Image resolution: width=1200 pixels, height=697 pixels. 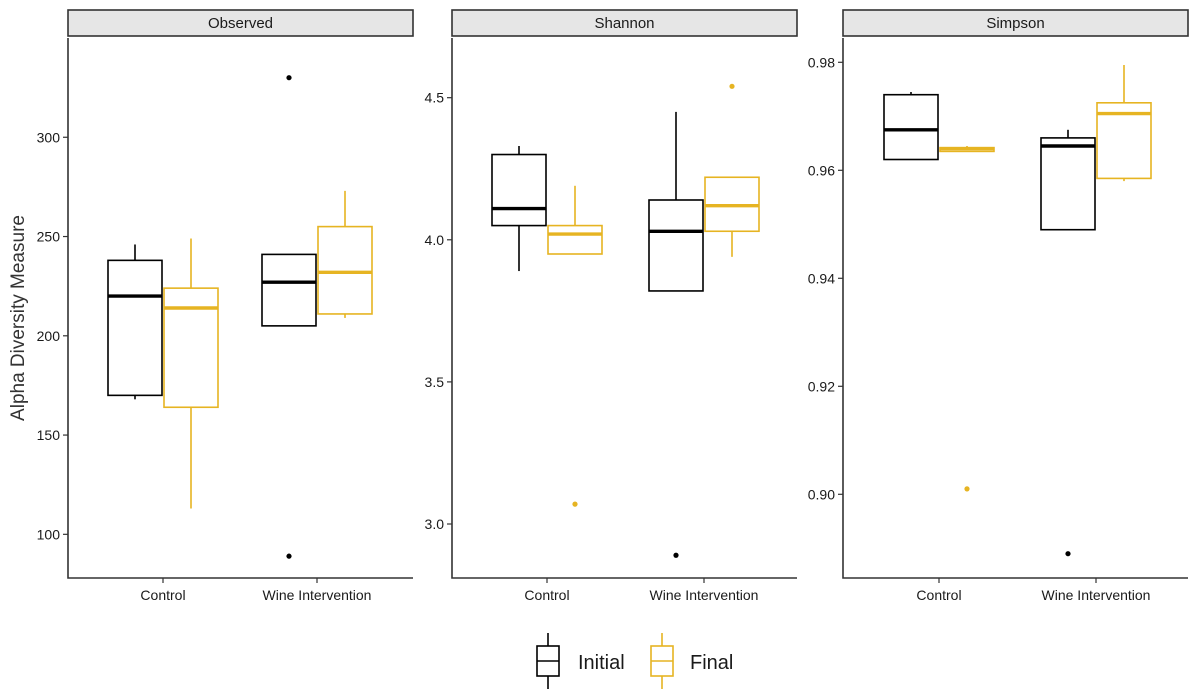 What do you see at coordinates (821, 170) in the screenshot?
I see `y-tick-label: 0.96` at bounding box center [821, 170].